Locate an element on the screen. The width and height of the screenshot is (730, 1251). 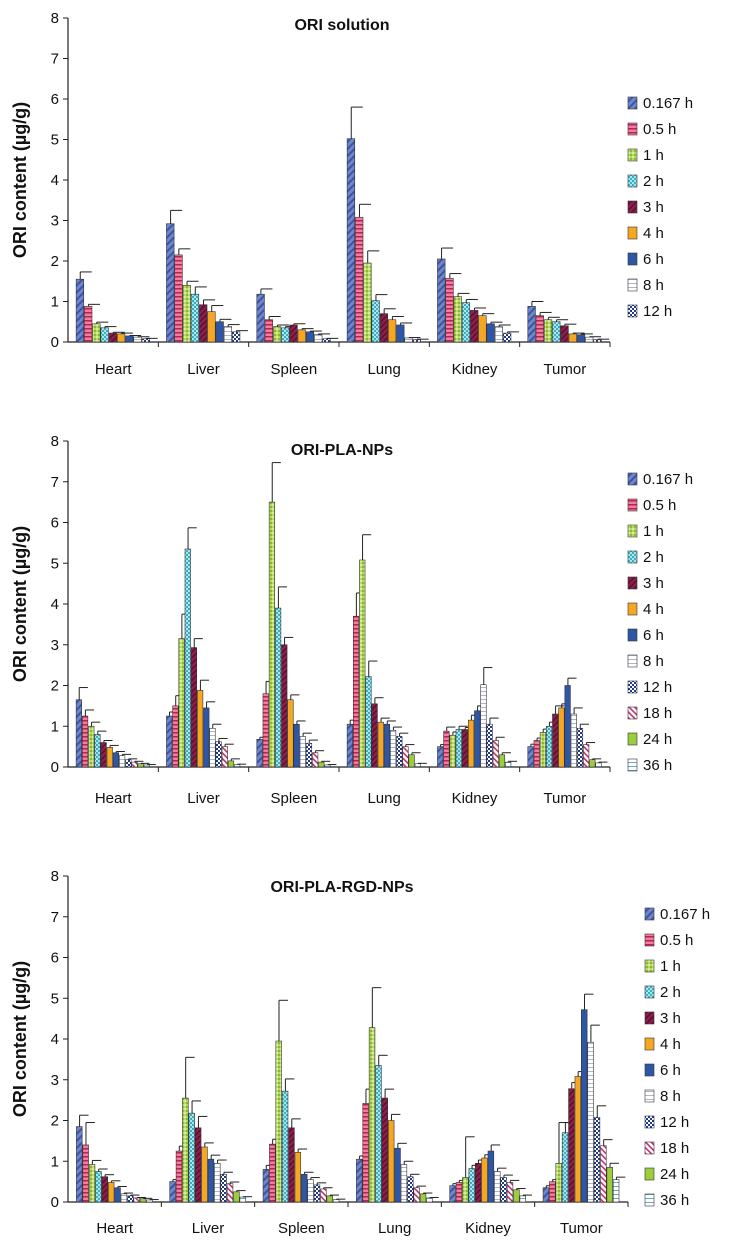
x-category-label: Heart is located at coordinates (115, 1228).